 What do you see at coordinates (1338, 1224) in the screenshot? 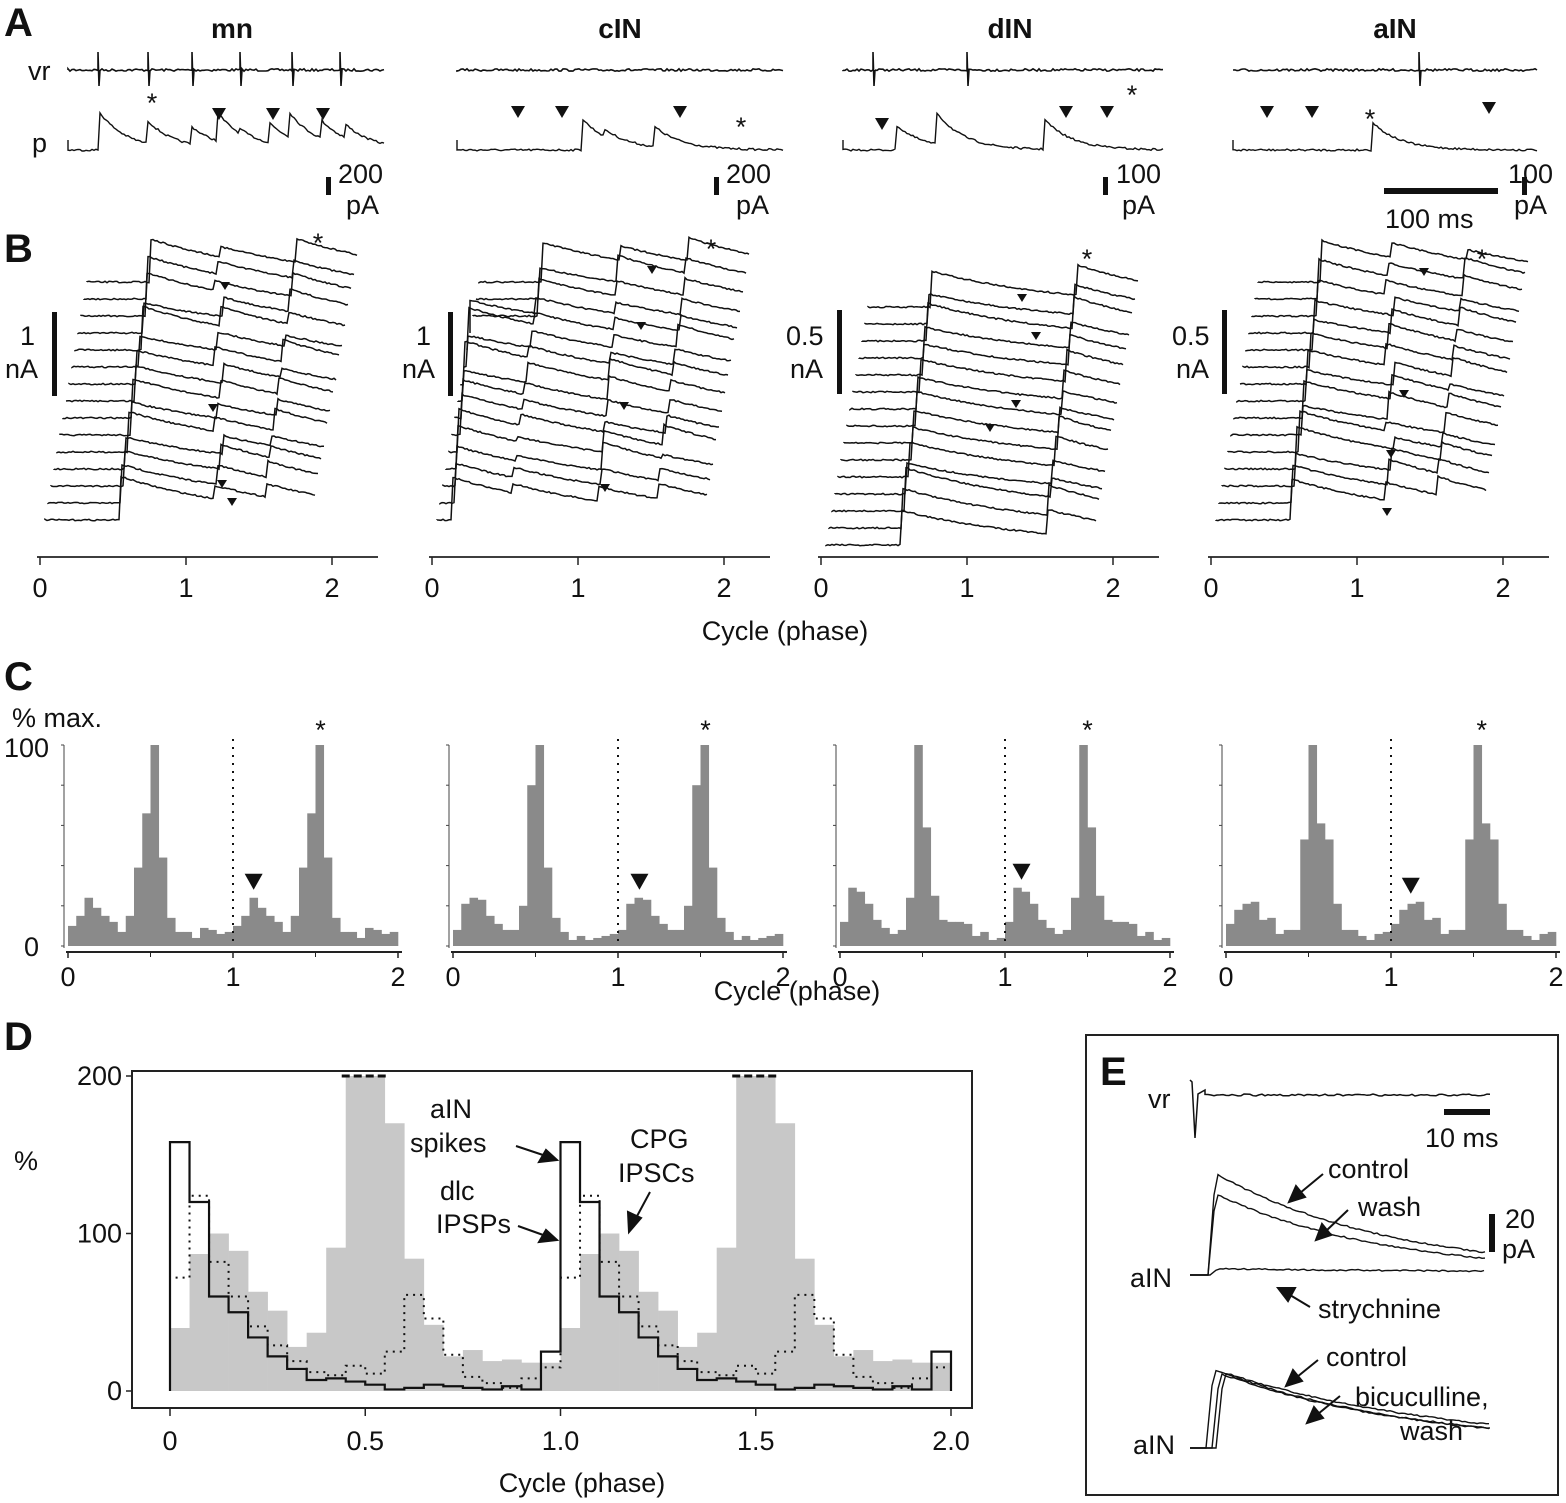
I see `trace-control-top` at bounding box center [1338, 1224].